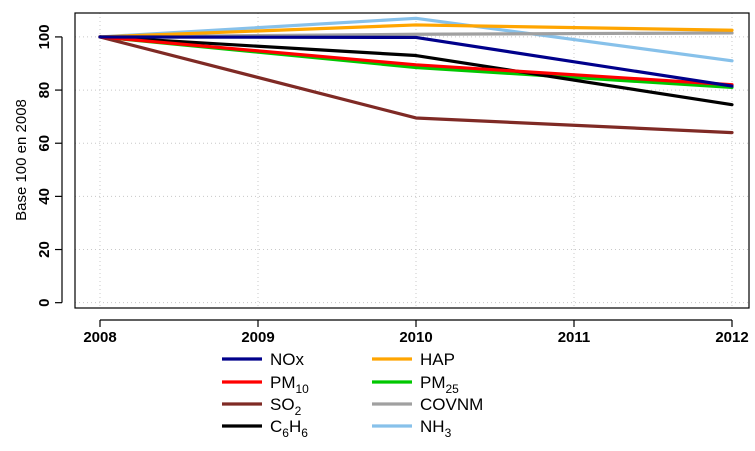  Describe the element at coordinates (44, 90) in the screenshot. I see `y-tick-label: 80` at that location.